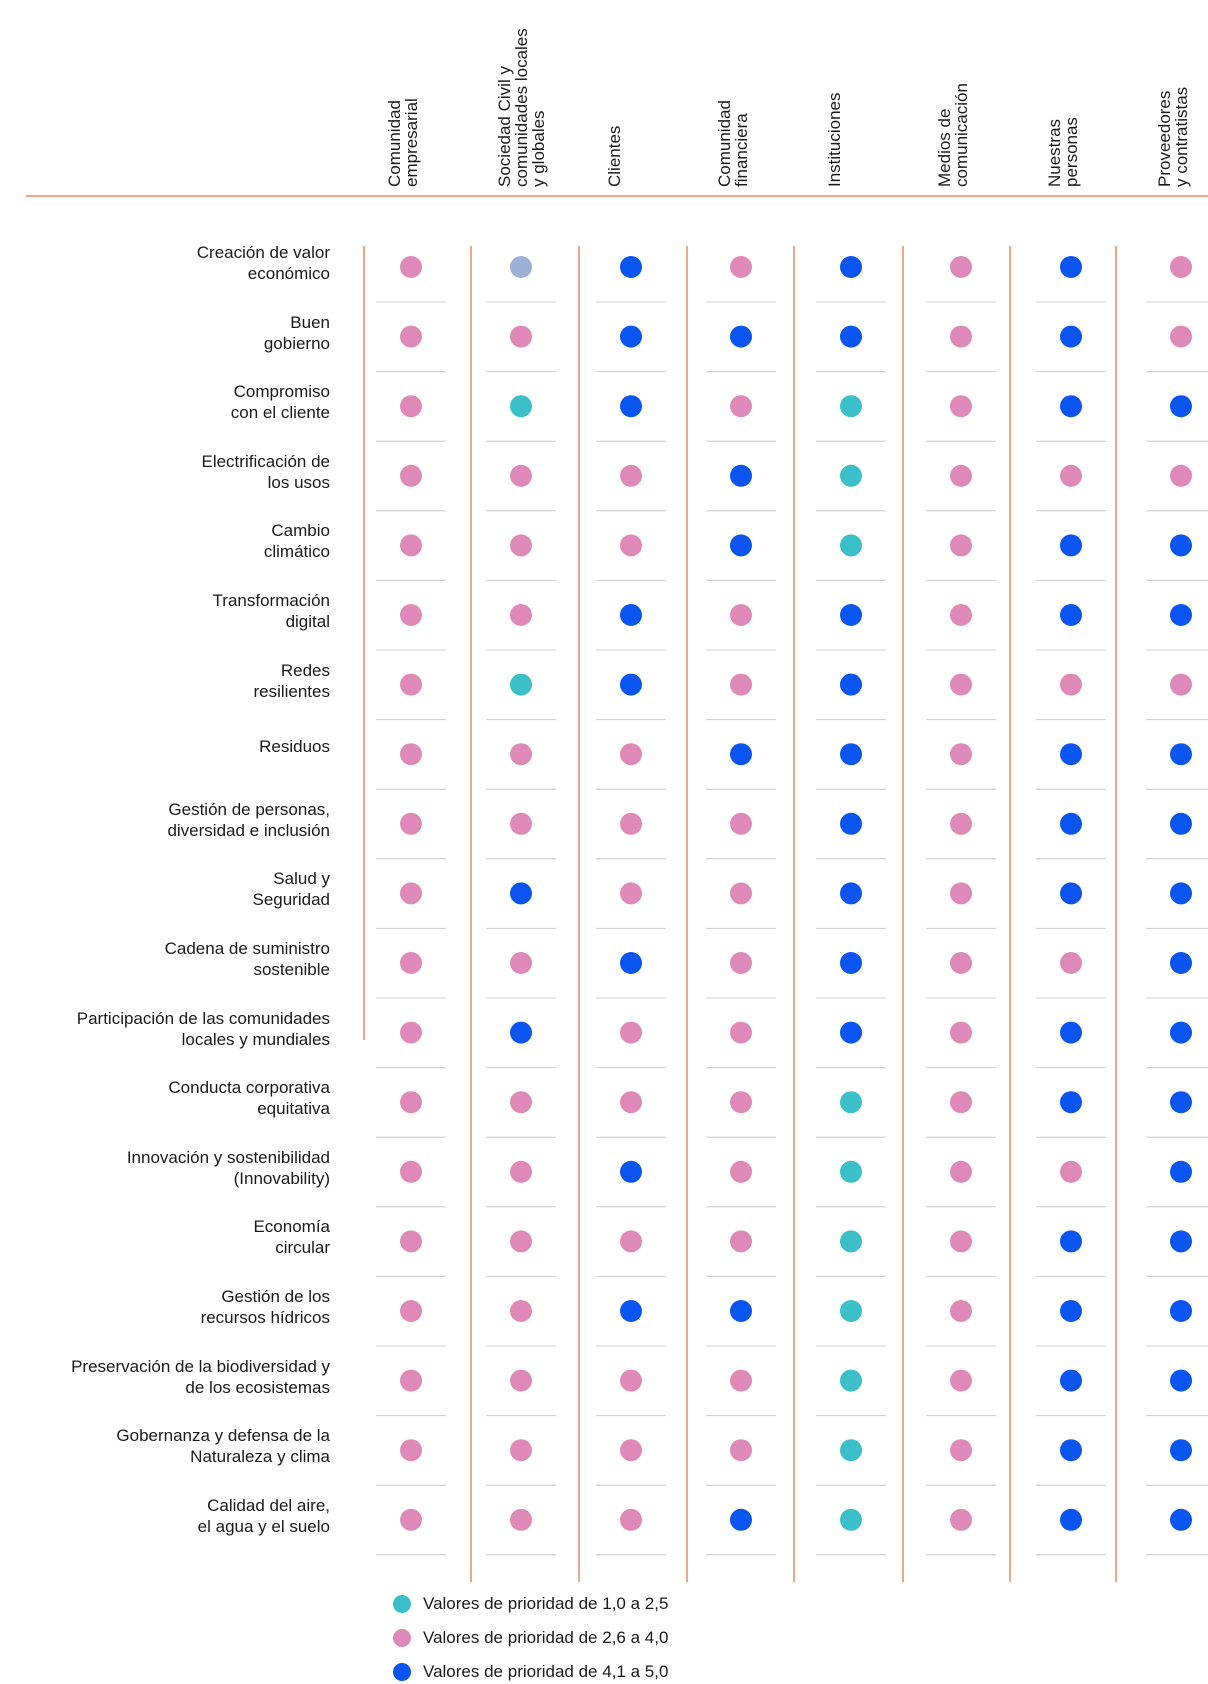 Image resolution: width=1208 pixels, height=1684 pixels. What do you see at coordinates (249, 1098) in the screenshot?
I see `row-label: Conducta corporativa equitativa` at bounding box center [249, 1098].